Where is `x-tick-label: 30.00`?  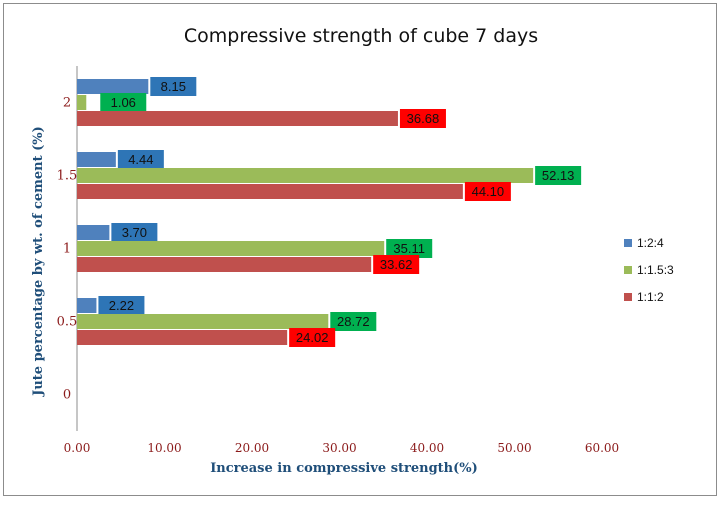
x-tick-label: 30.00 is located at coordinates (339, 448).